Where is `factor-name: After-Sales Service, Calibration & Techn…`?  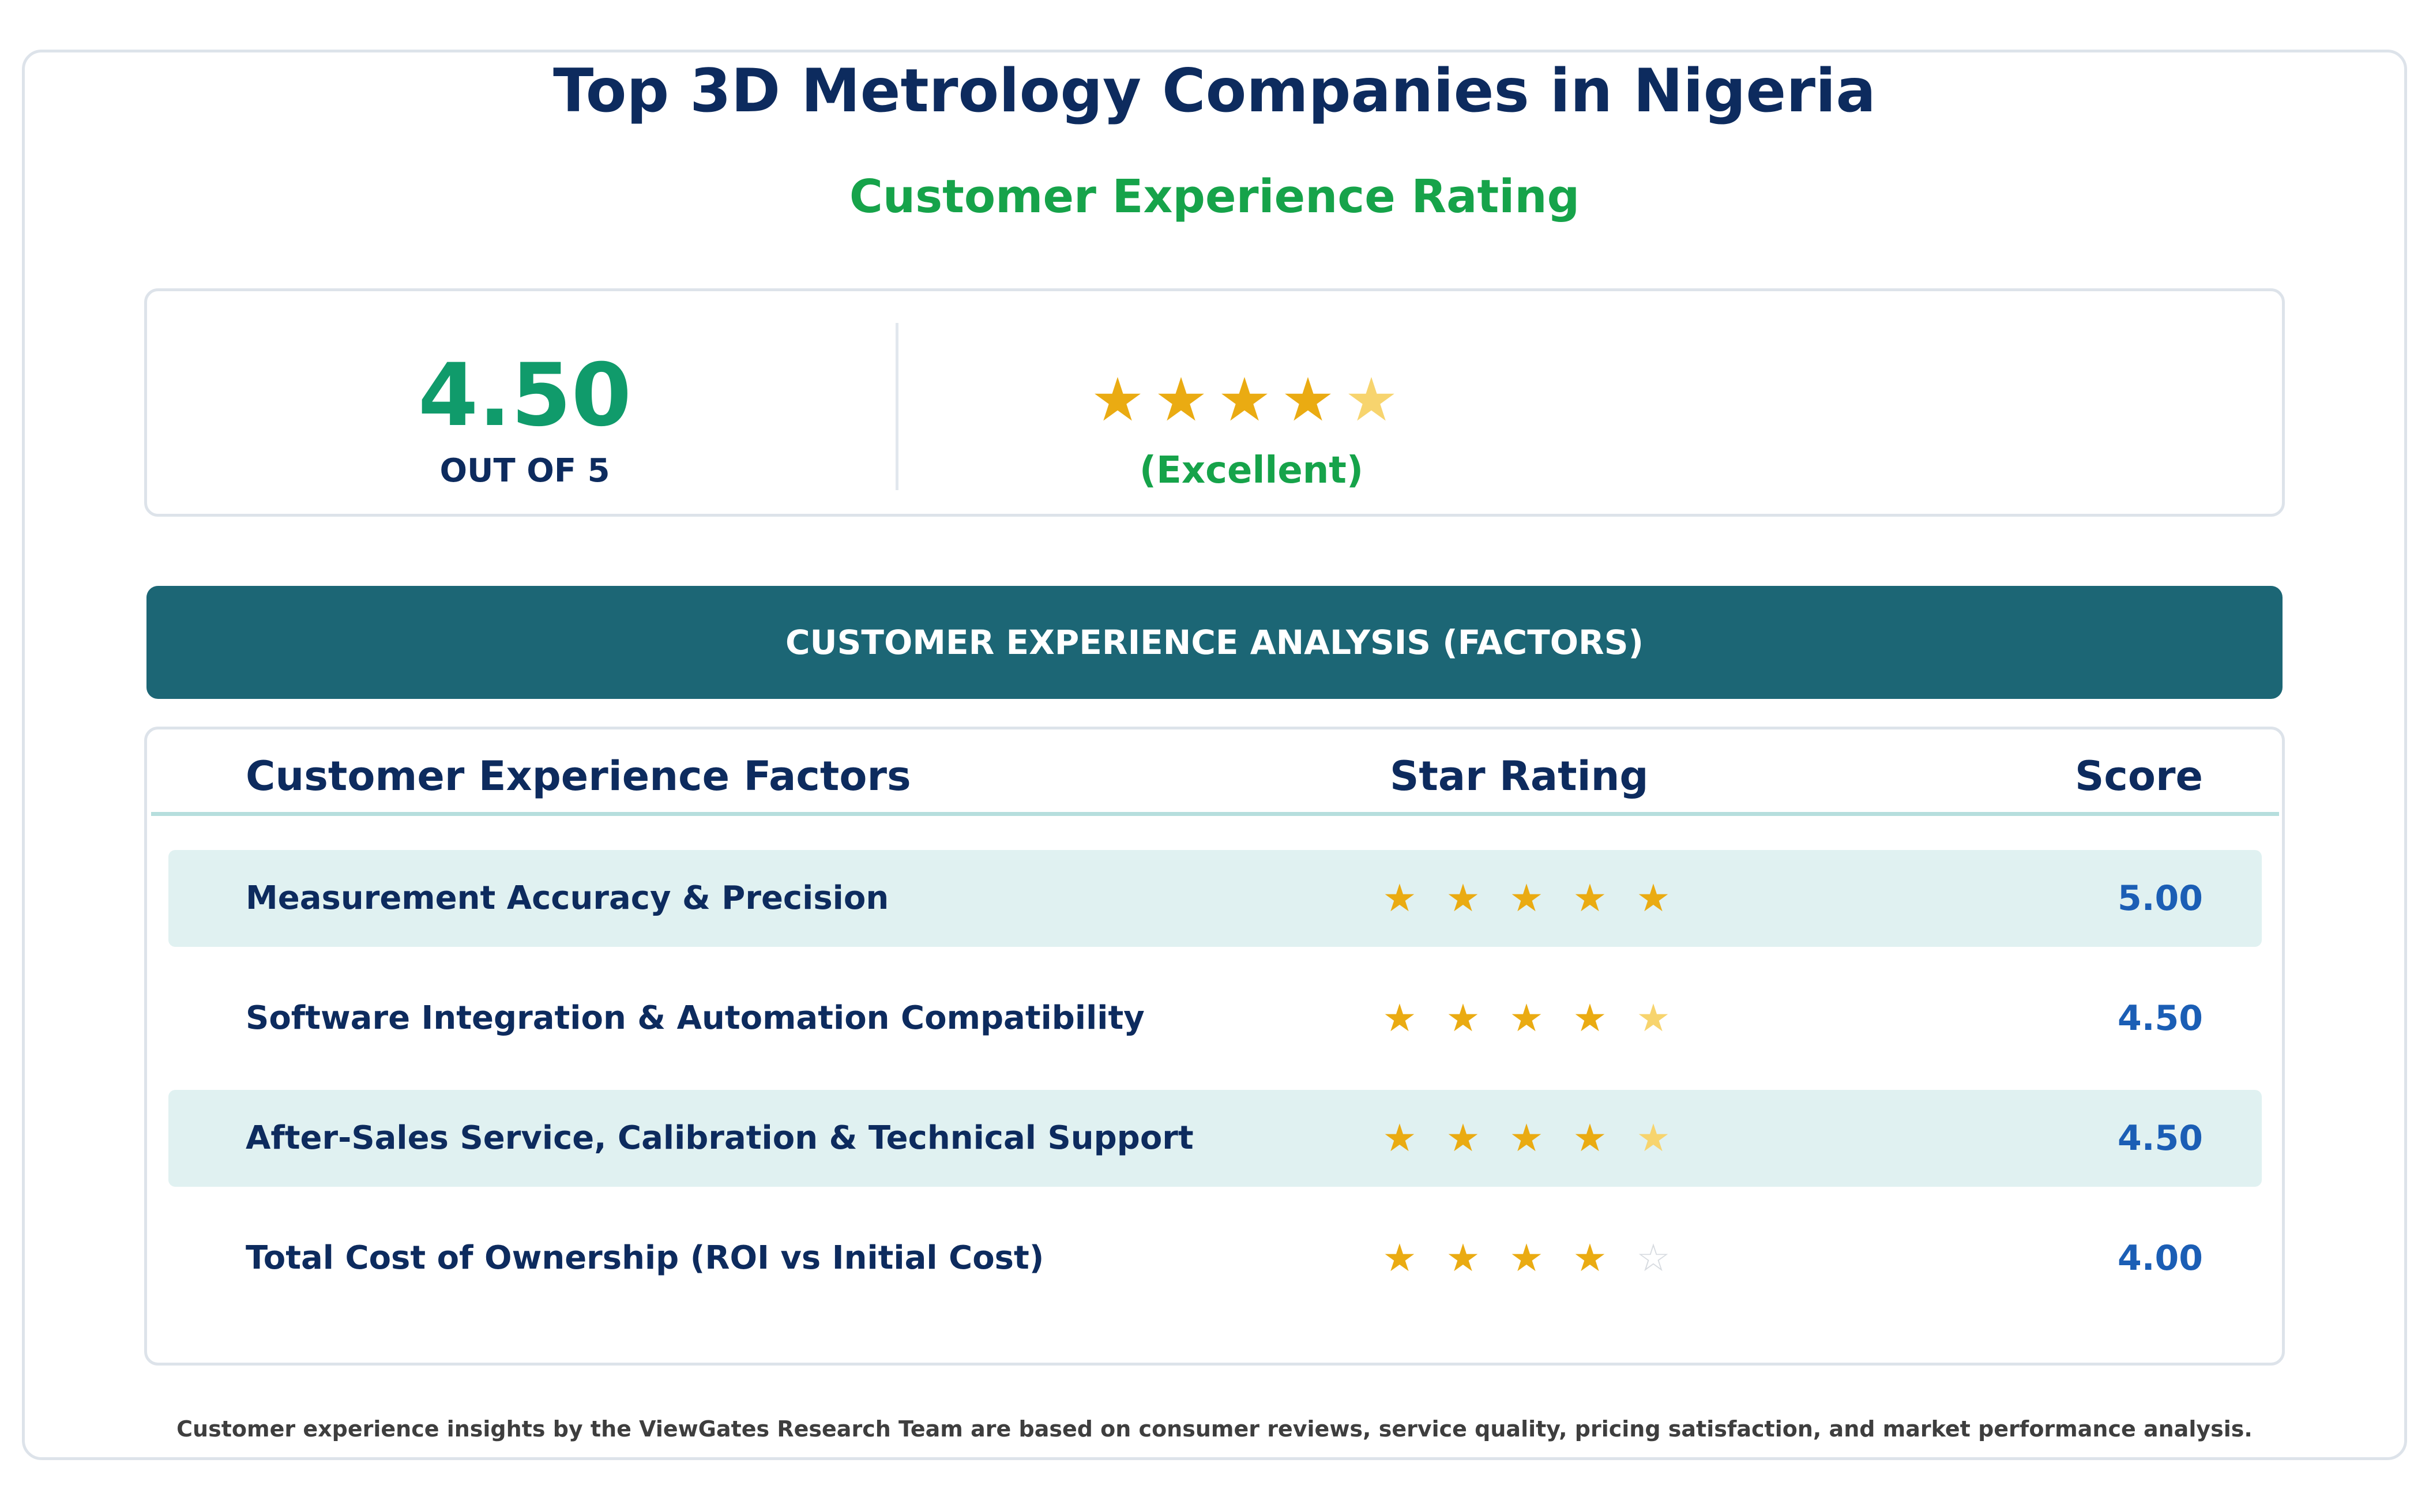
factor-name: After-Sales Service, Calibration & Techn… is located at coordinates (720, 1138).